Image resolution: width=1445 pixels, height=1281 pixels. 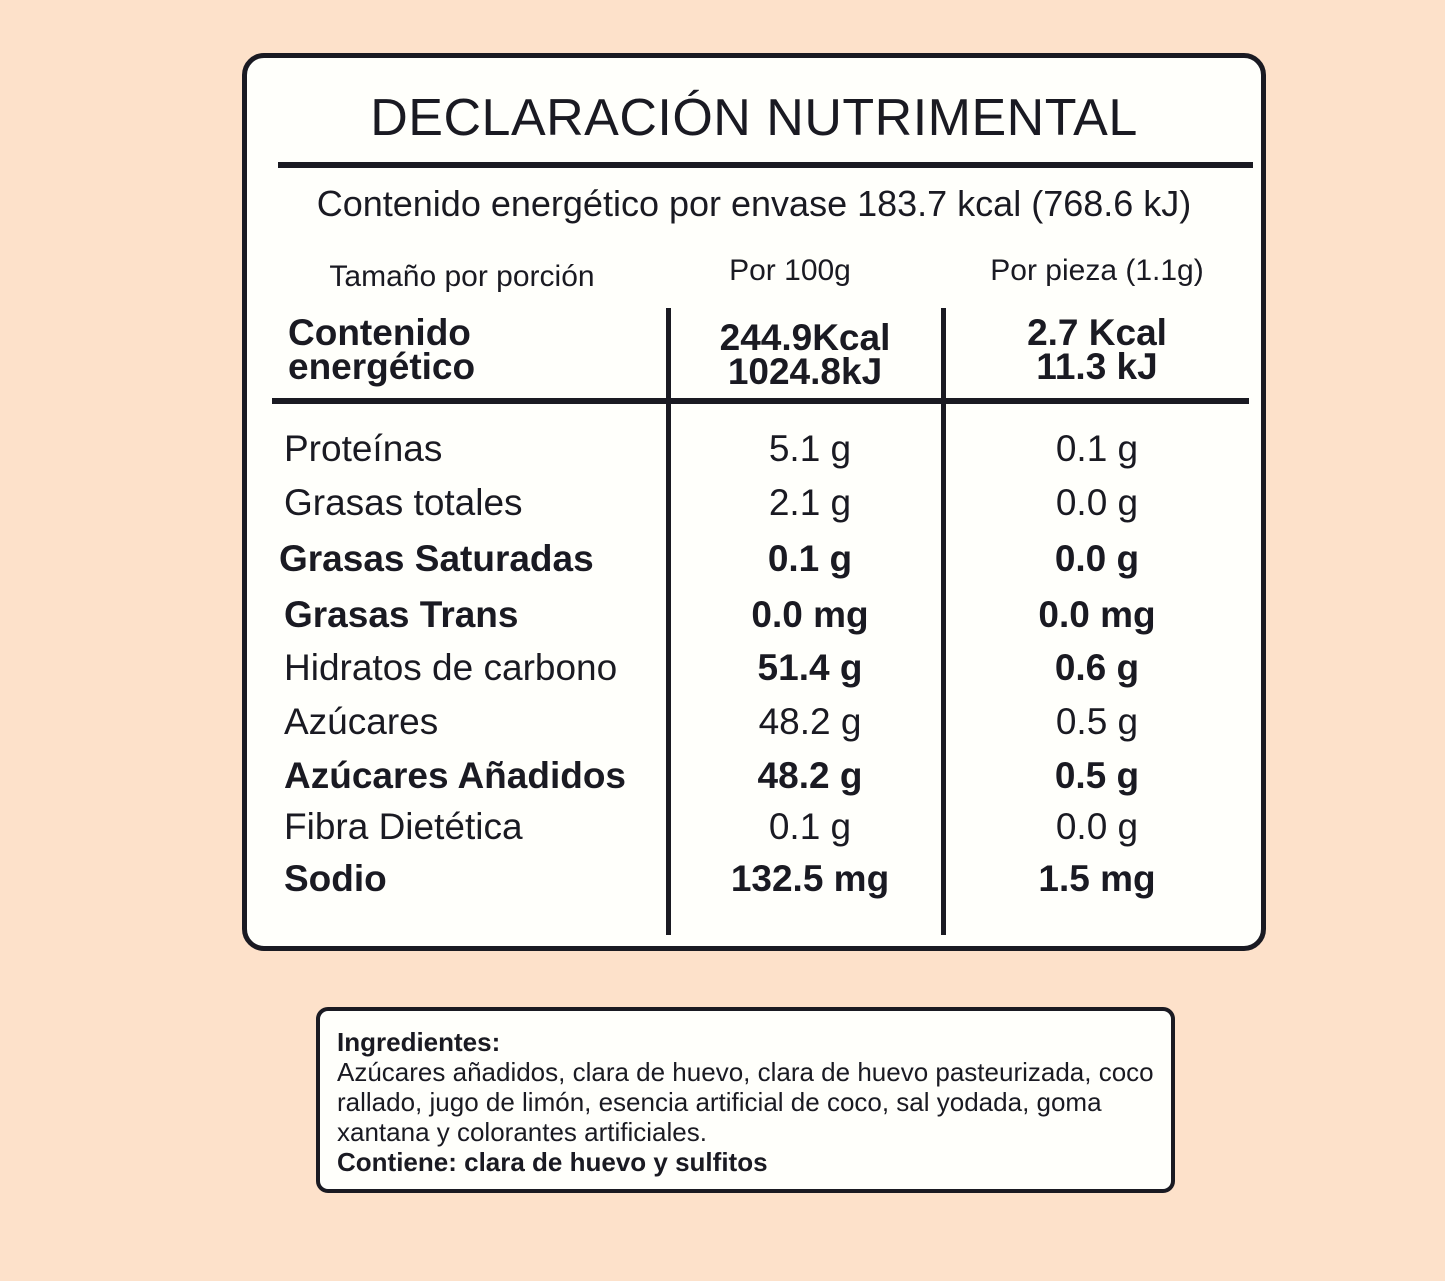 What do you see at coordinates (552, 1162) in the screenshot?
I see `allergen-statement: Contiene: clara de huevo y sulfitos` at bounding box center [552, 1162].